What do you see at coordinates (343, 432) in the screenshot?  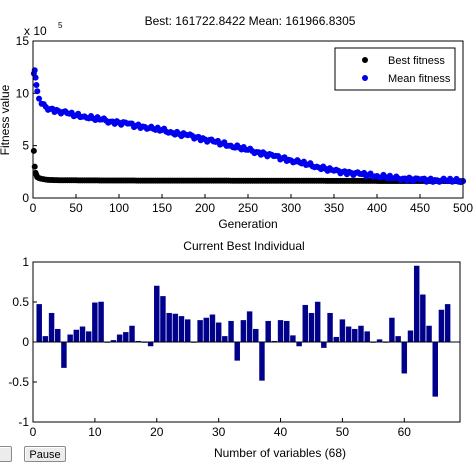 I see `individual-x-tick-label: 50` at bounding box center [343, 432].